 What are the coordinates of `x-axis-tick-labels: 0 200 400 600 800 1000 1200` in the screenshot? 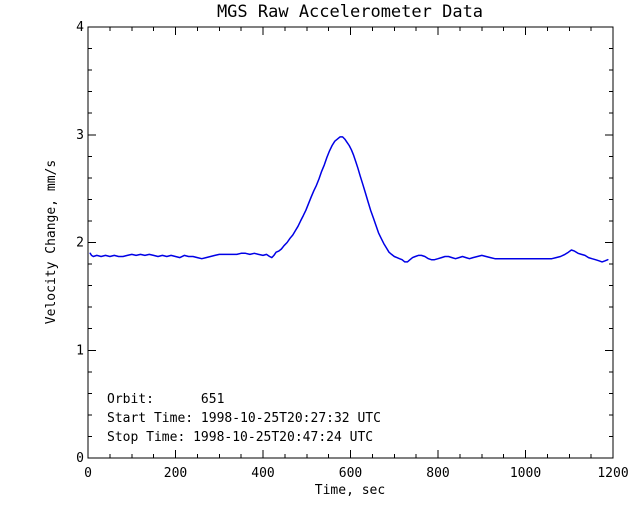 It's located at (356, 473).